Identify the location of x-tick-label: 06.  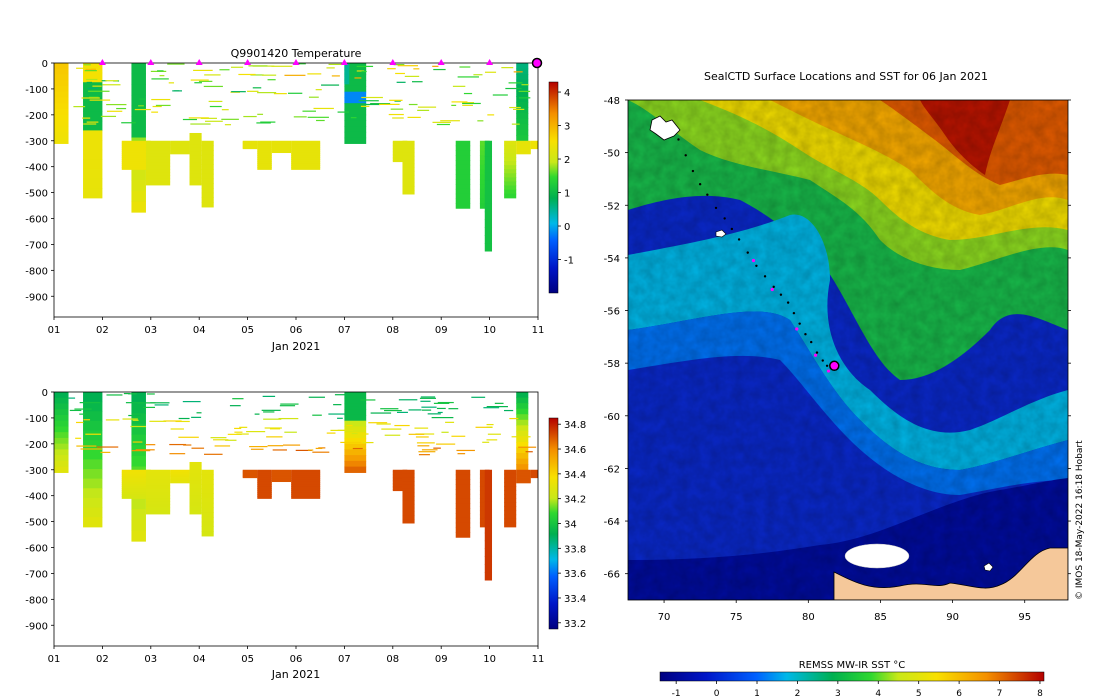
(296, 330).